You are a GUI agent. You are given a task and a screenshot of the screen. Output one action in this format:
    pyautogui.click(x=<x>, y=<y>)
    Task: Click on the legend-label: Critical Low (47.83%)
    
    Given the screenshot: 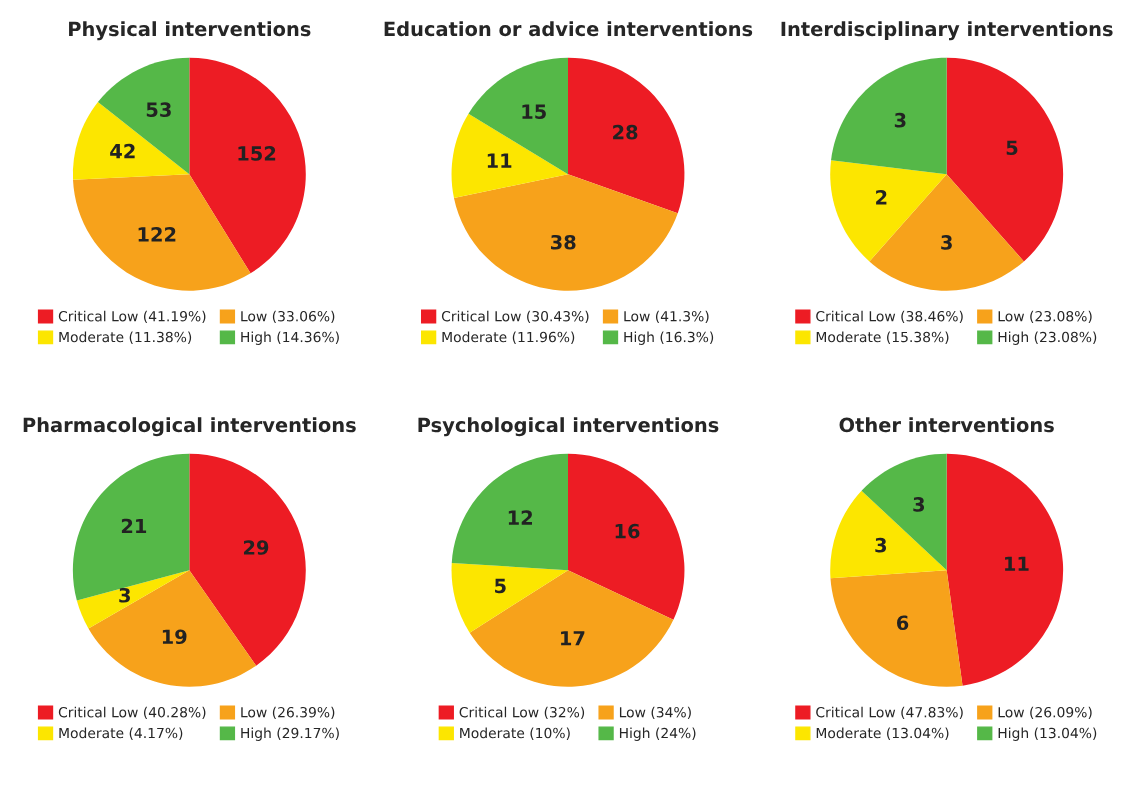 What is the action you would take?
    pyautogui.click(x=889, y=713)
    